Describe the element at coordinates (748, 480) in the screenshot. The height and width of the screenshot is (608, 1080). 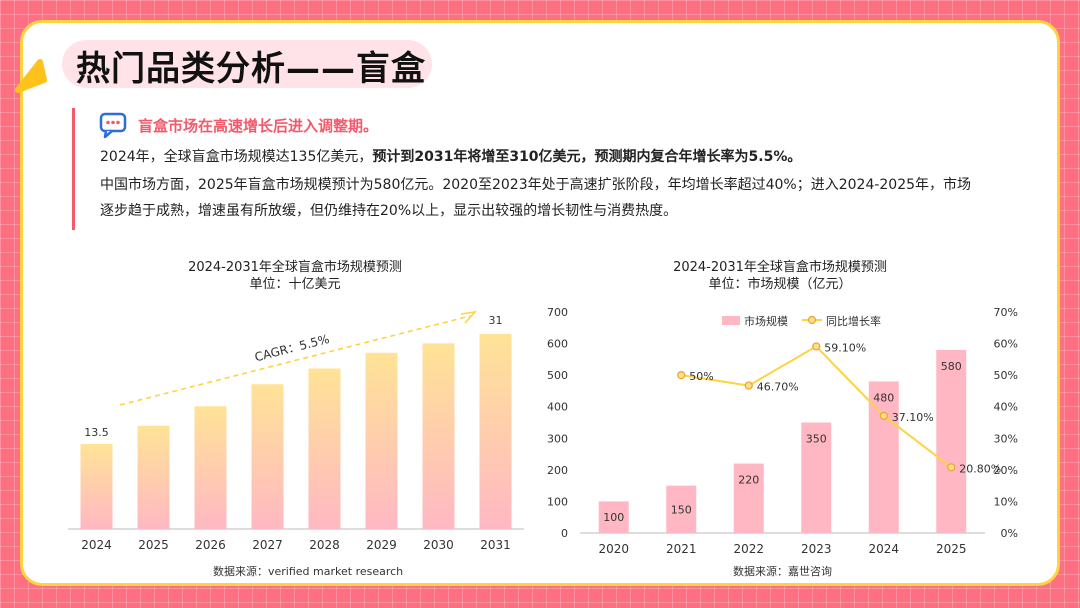
I see `right-bar-label-2022: 220` at that location.